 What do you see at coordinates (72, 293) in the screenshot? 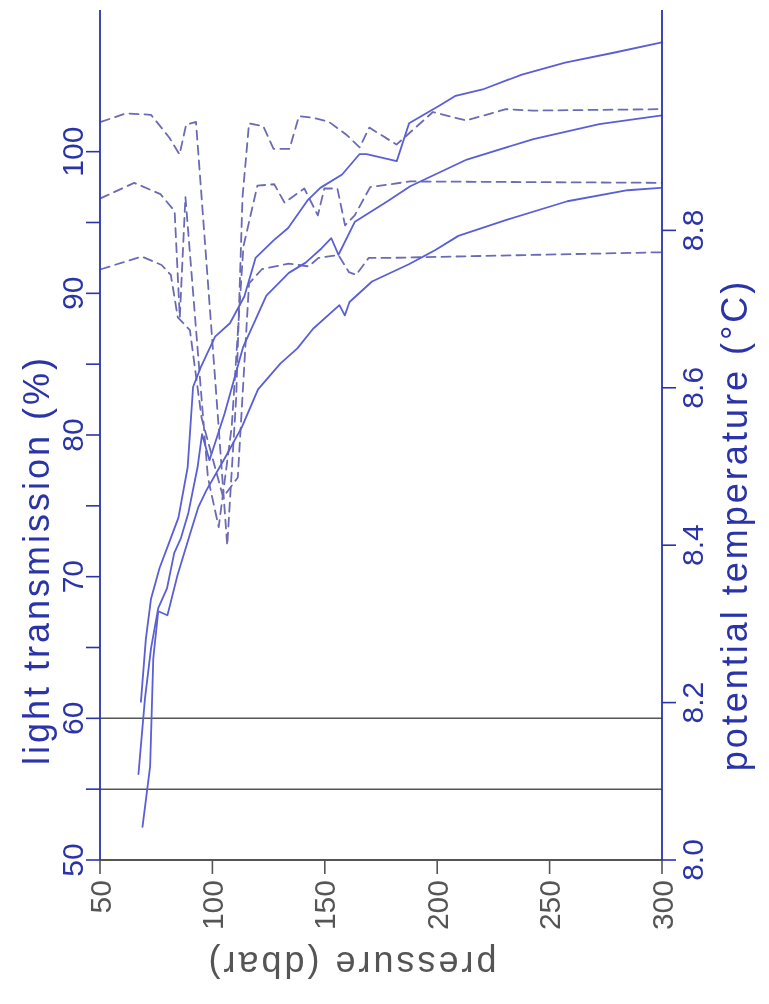
I see `y-tick-label: 90` at bounding box center [72, 293].